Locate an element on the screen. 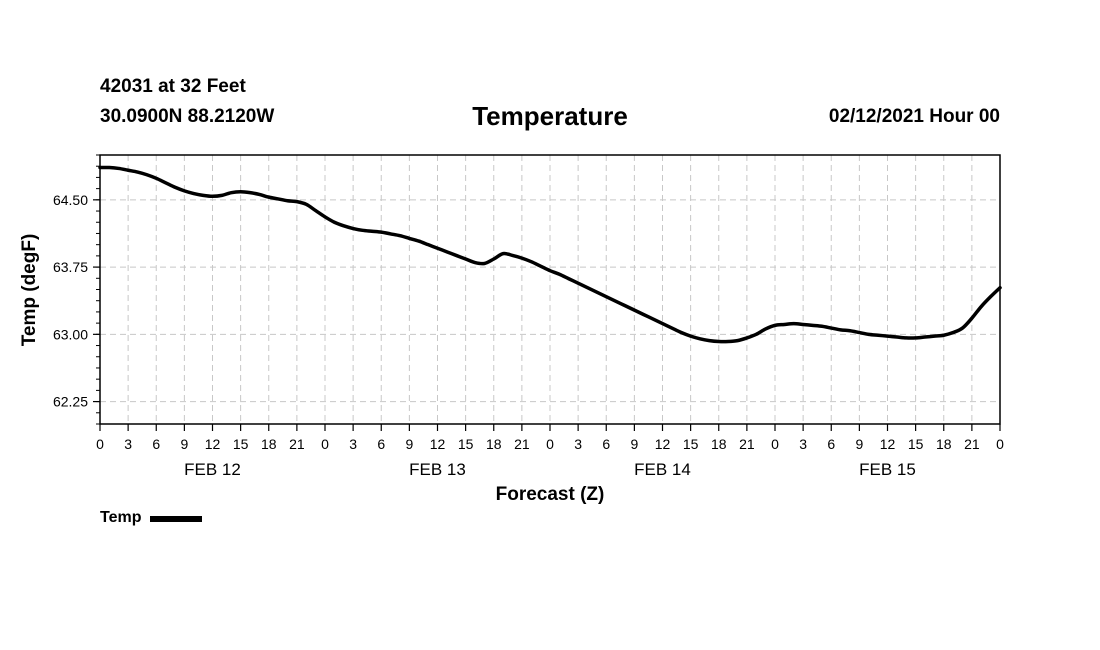  legend-swatch-temp is located at coordinates (176, 519).